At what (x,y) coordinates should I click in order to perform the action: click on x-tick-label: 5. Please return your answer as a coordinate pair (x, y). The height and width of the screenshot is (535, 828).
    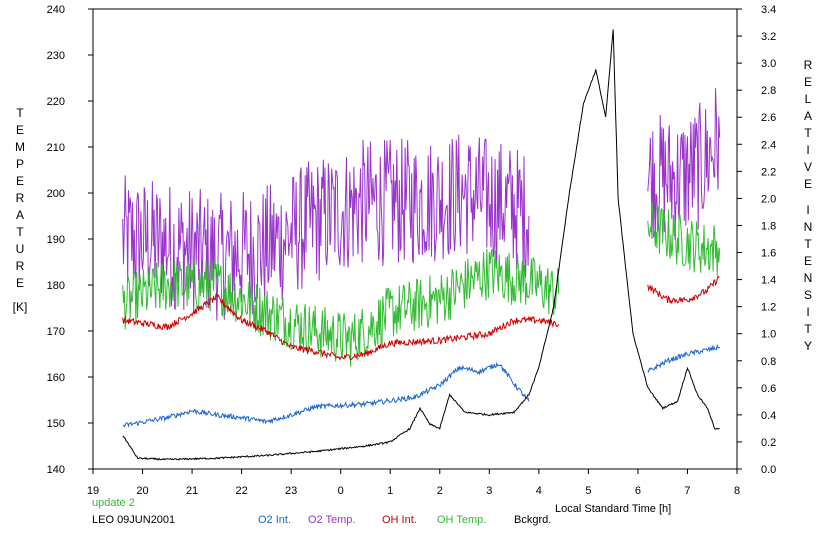
    Looking at the image, I should click on (588, 491).